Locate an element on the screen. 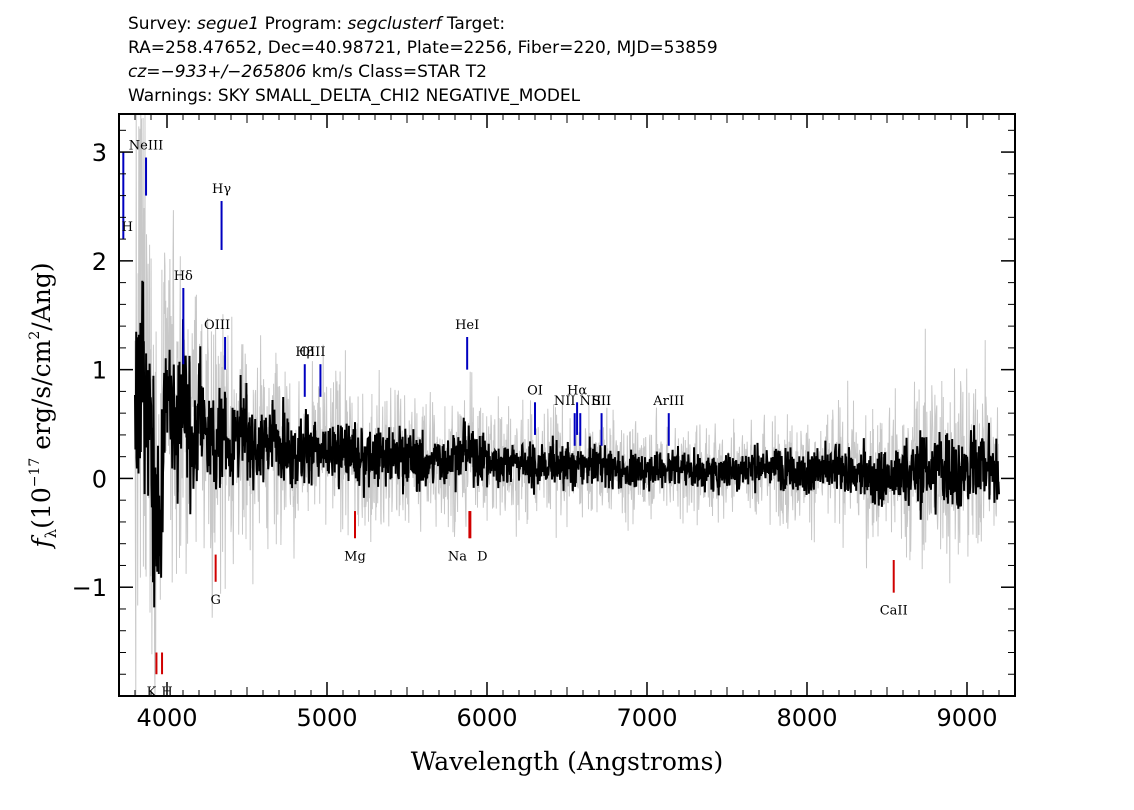  absorption-line-label: Na is located at coordinates (457, 556).